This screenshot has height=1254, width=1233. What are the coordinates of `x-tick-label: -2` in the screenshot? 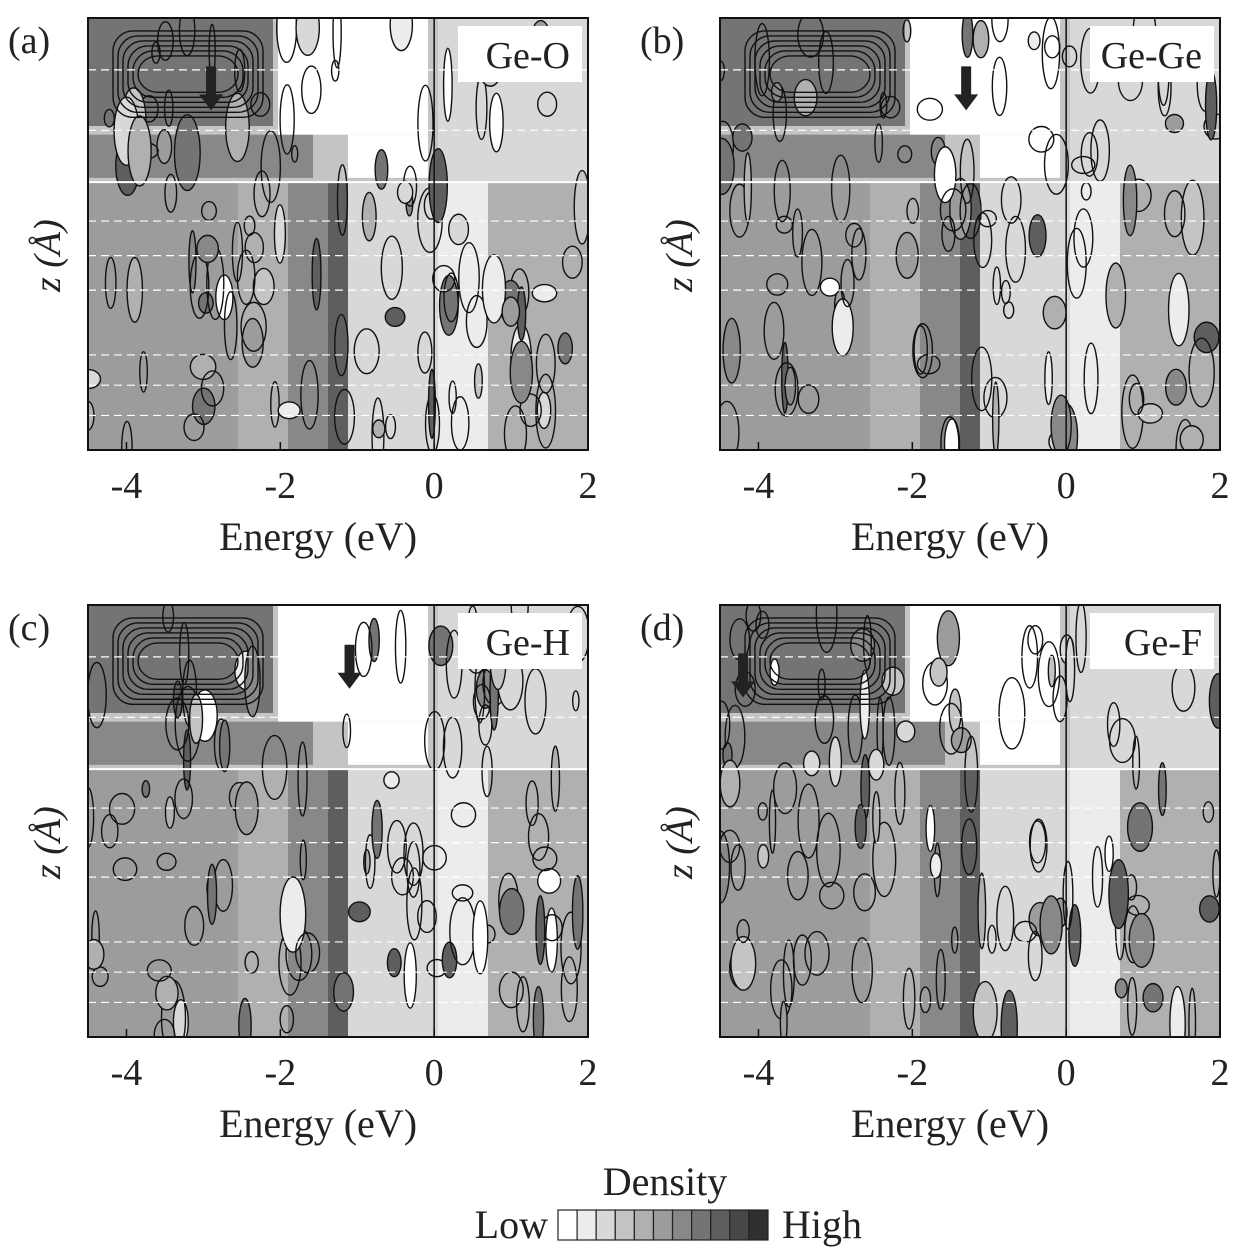 It's located at (280, 1073).